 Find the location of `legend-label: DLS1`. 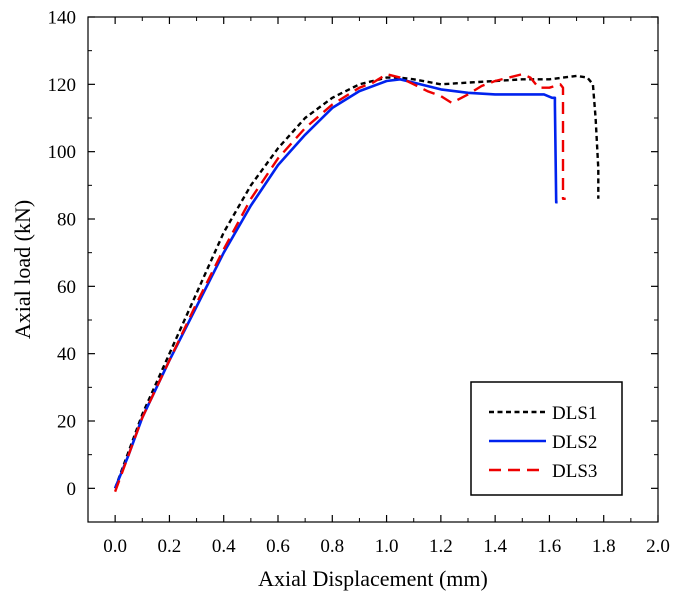

legend-label: DLS1 is located at coordinates (574, 413).